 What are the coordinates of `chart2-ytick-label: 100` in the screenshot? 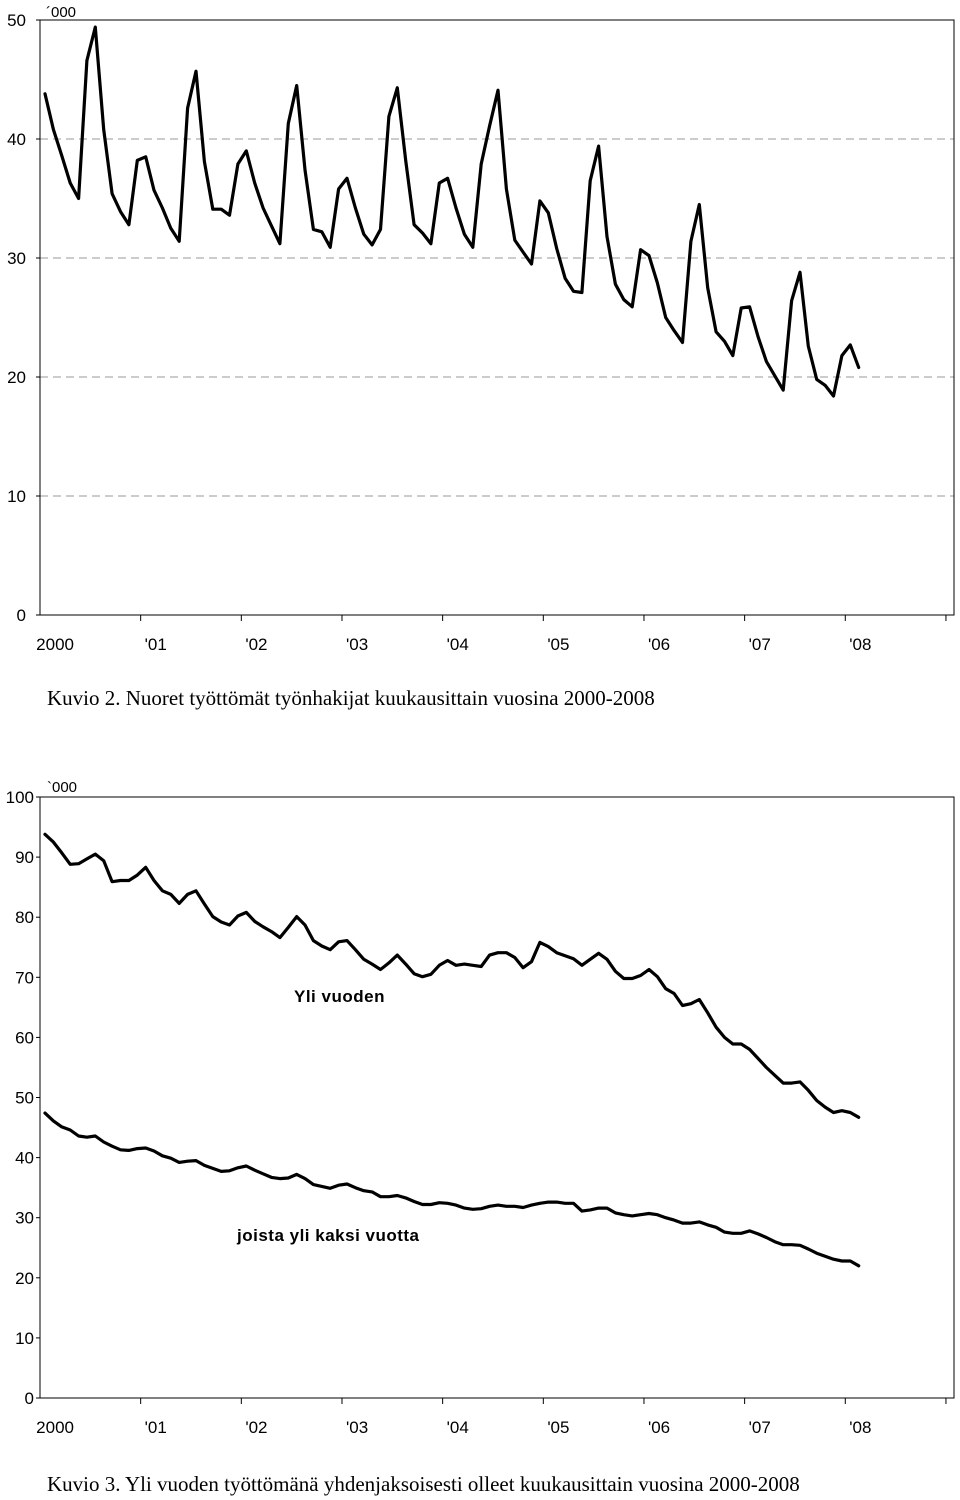 It's located at (20, 797).